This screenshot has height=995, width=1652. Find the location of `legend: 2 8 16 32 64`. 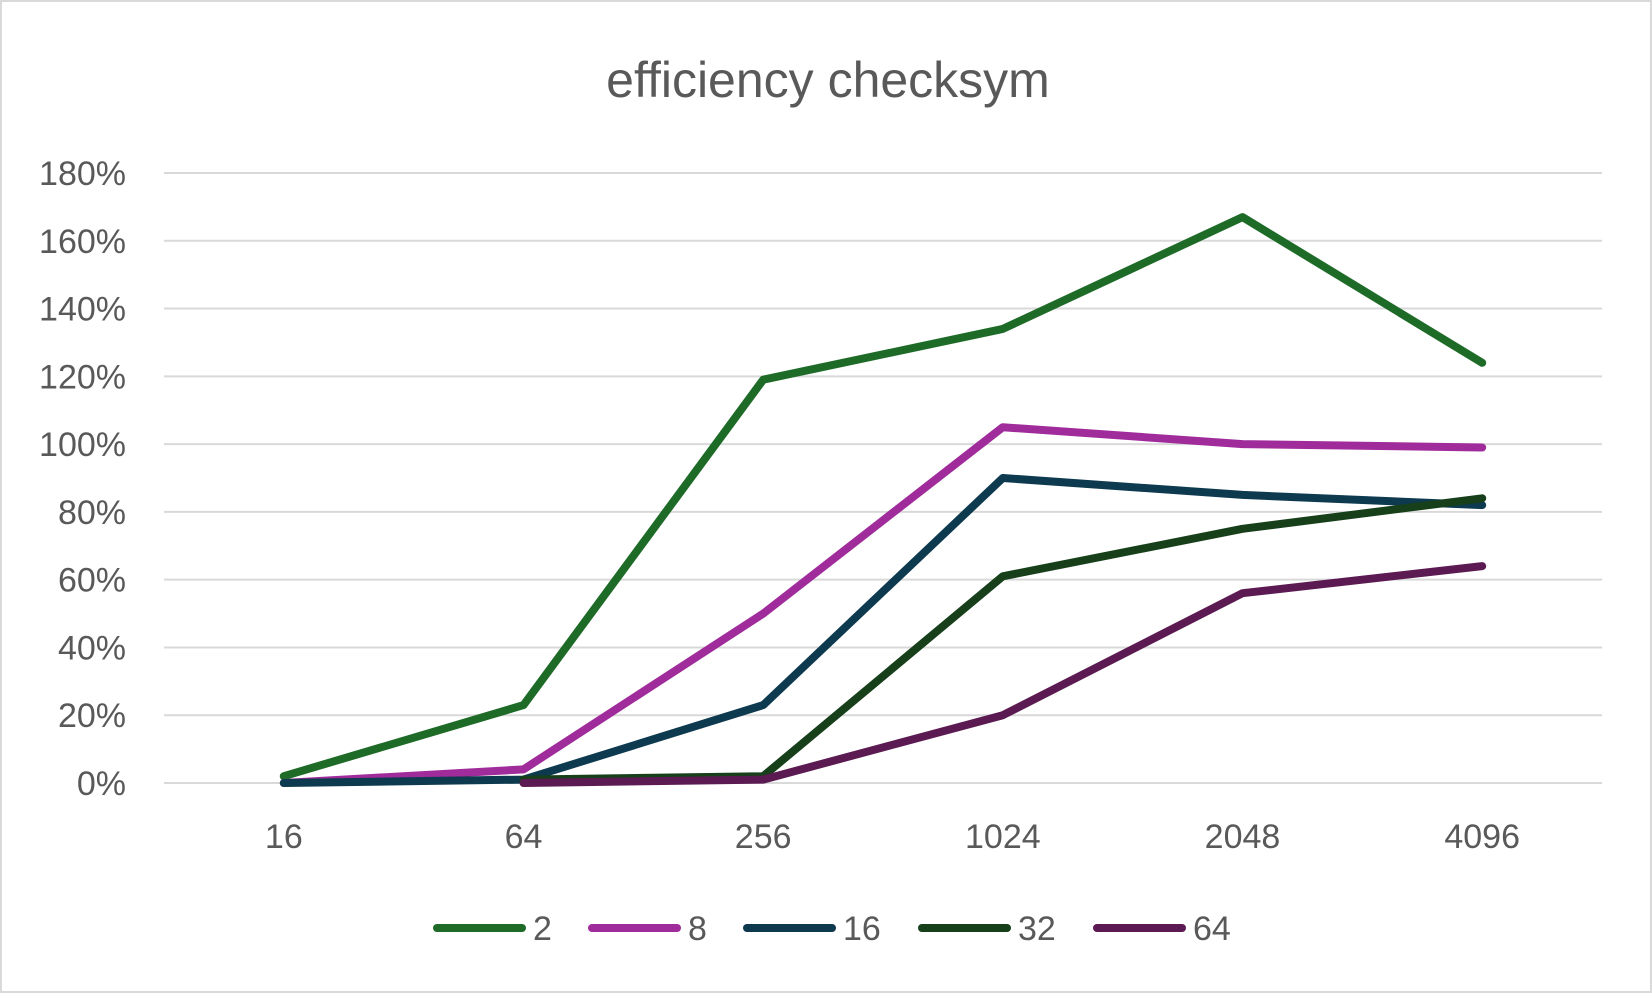

legend: 2 8 16 32 64 is located at coordinates (832, 929).